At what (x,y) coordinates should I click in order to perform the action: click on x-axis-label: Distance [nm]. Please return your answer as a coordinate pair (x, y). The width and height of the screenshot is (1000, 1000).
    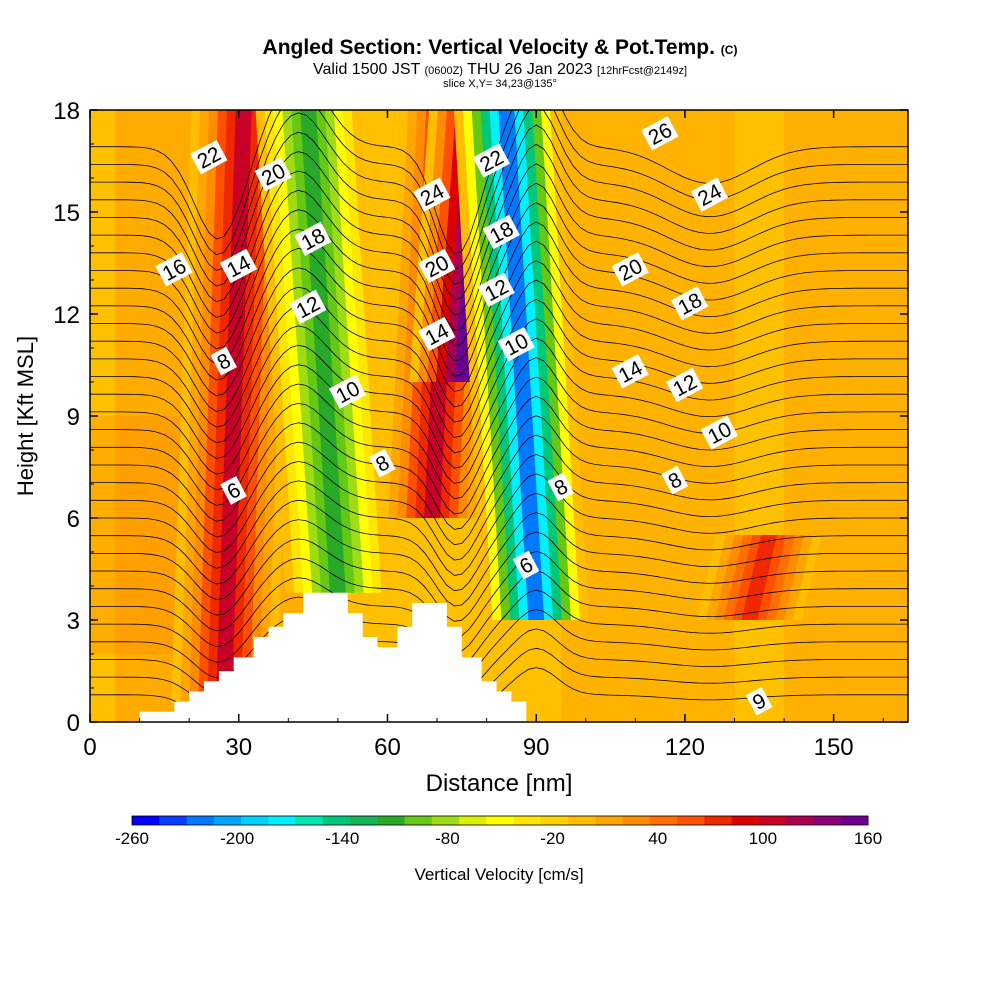
    Looking at the image, I should click on (499, 783).